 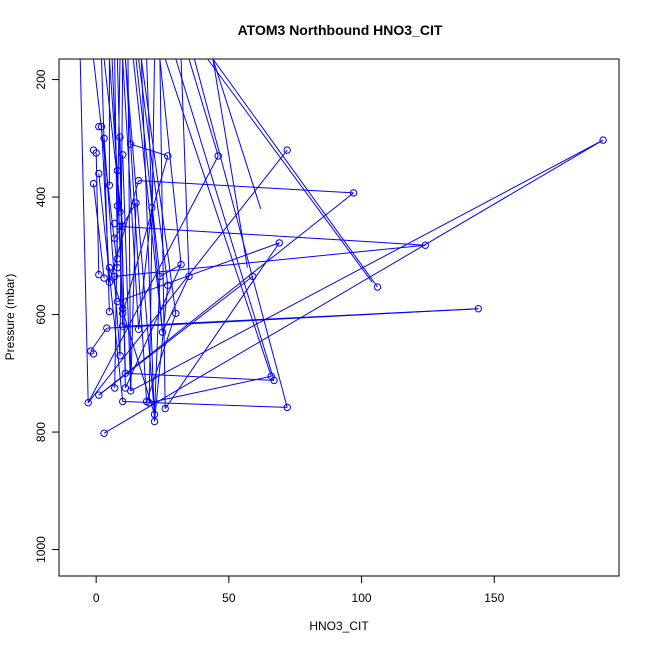 What do you see at coordinates (339, 626) in the screenshot?
I see `x-axis-label: HNO3_CIT` at bounding box center [339, 626].